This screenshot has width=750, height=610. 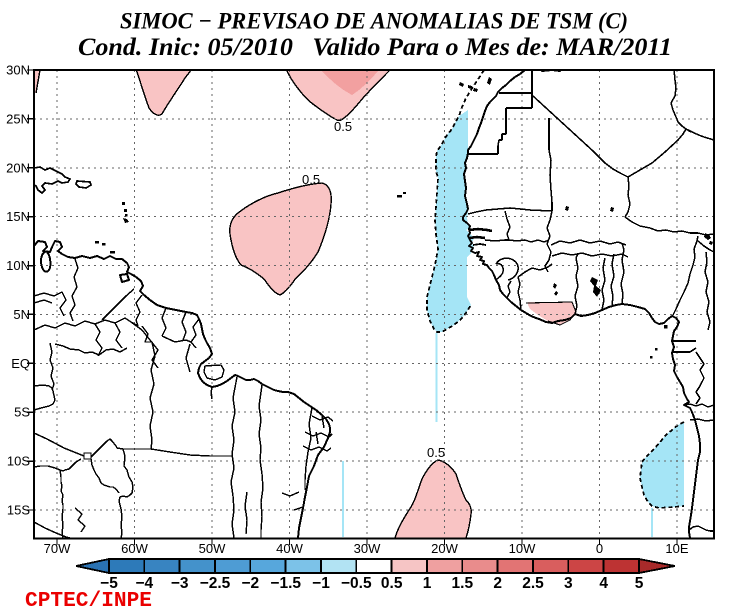 What do you see at coordinates (250, 583) in the screenshot?
I see `svg-text: −2` at bounding box center [250, 583].